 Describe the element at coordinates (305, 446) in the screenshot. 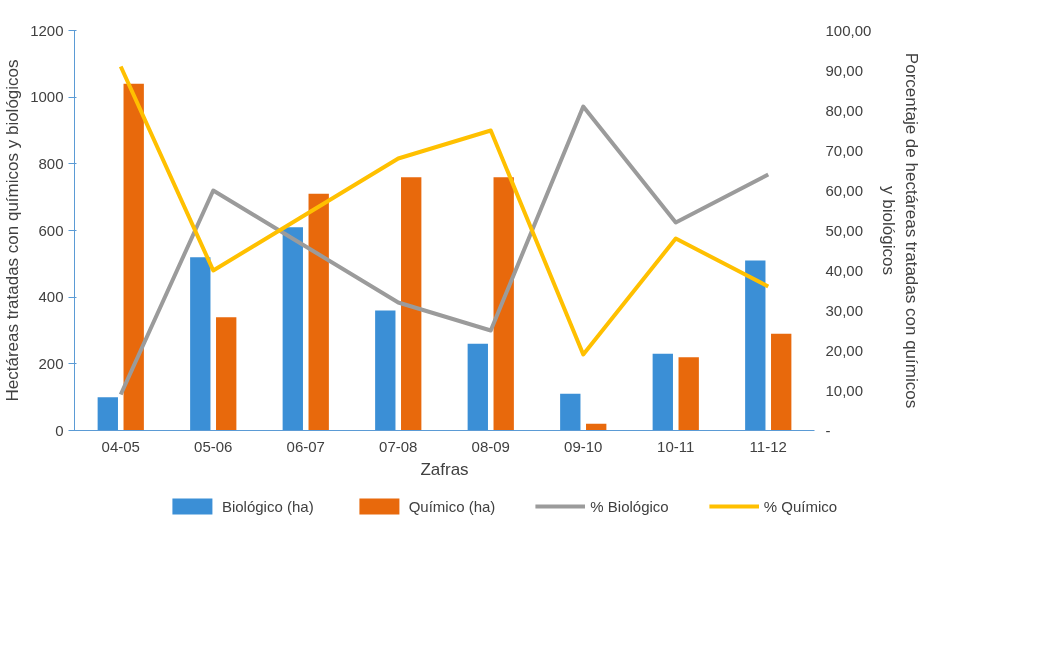

I see `x-tick-label: 06-07` at that location.